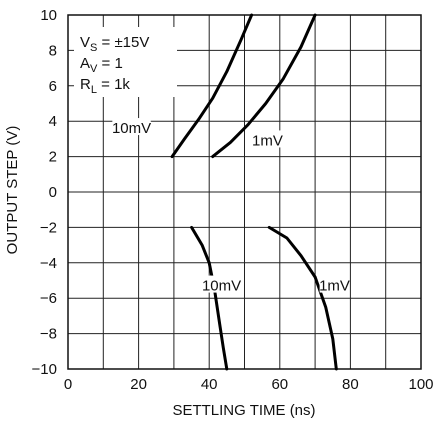 The image size is (435, 423). What do you see at coordinates (138, 384) in the screenshot?
I see `x-tick-label: 20` at bounding box center [138, 384].